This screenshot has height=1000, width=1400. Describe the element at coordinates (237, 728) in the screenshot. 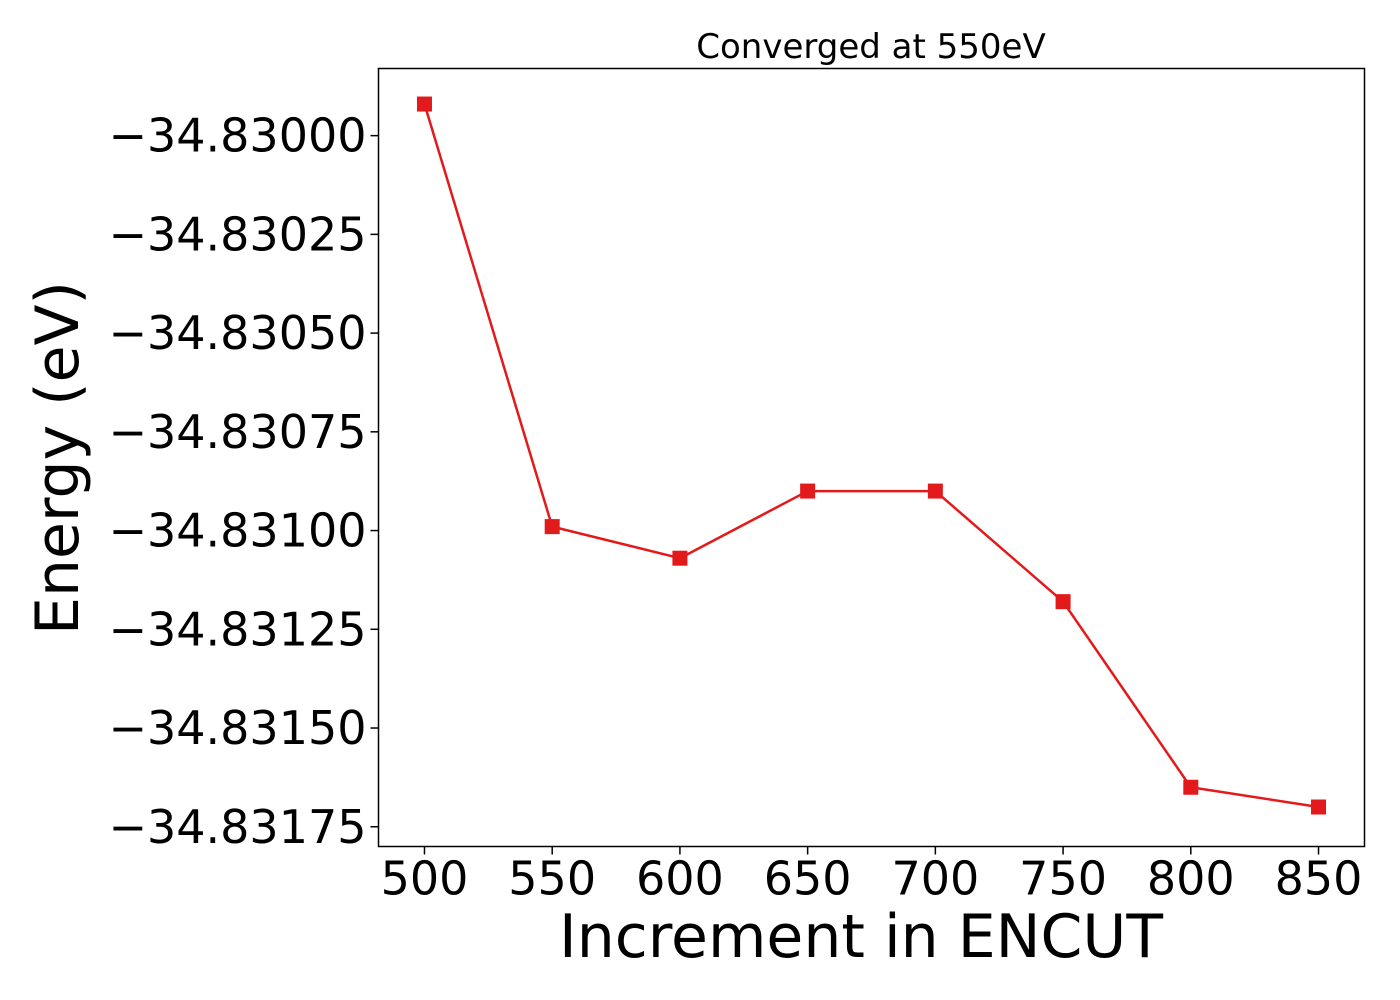

I see `y-tick-label: −34.83150` at that location.